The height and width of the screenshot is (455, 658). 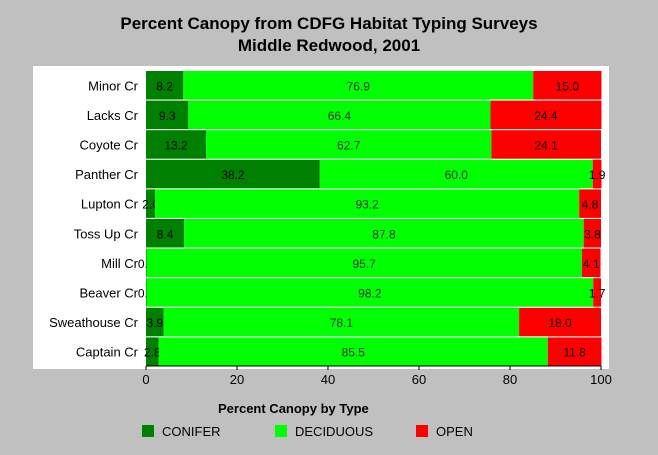 I want to click on data-label-deciduous-panther-cr: 60.0, so click(x=457, y=175).